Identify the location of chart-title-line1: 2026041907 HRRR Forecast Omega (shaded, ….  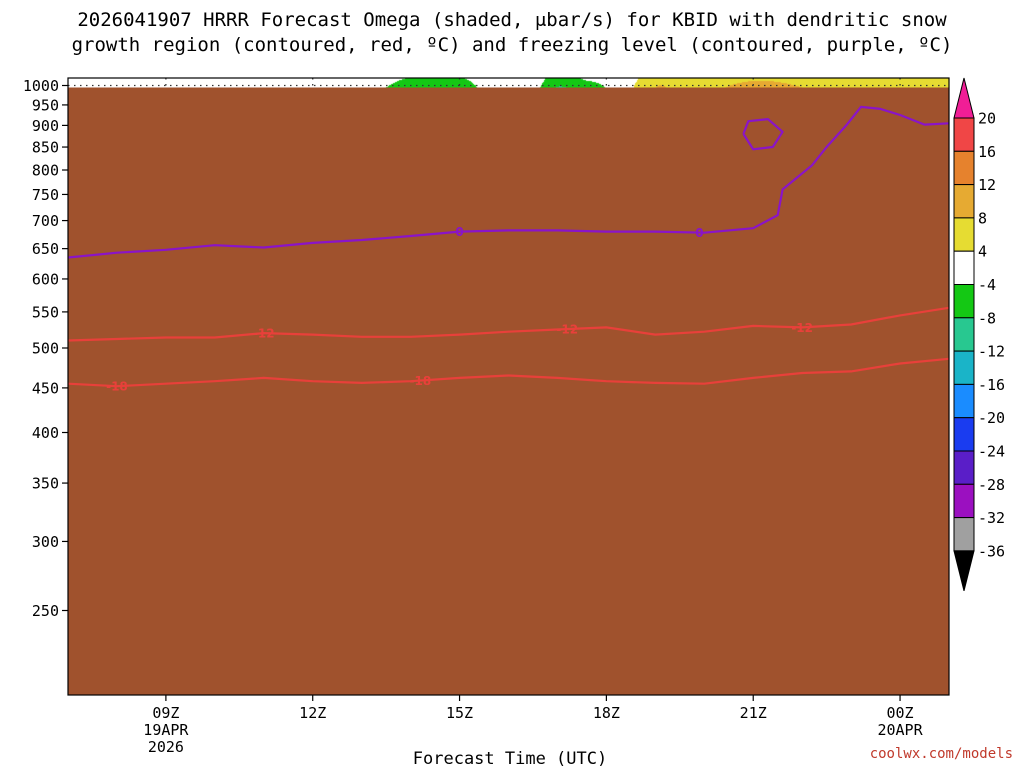
(512, 20).